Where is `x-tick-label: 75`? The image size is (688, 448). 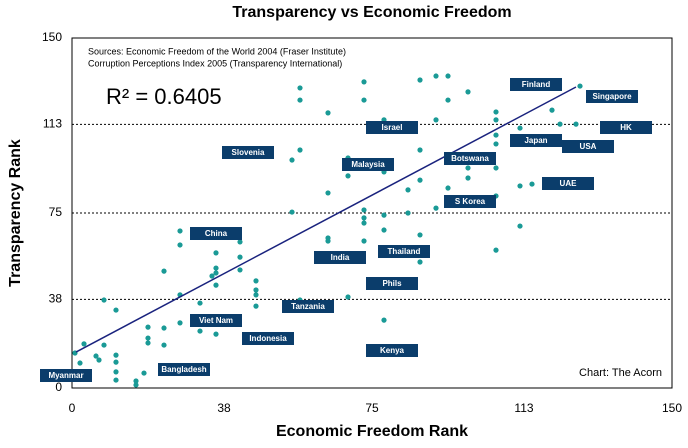
x-tick-label: 75 is located at coordinates (372, 408).